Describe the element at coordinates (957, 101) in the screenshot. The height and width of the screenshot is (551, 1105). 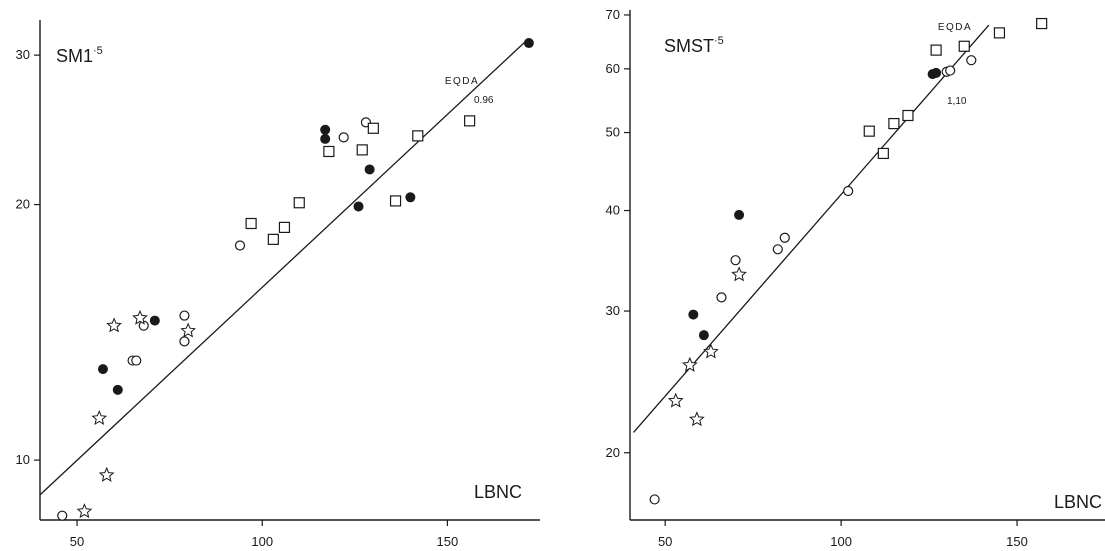
I see `regression-slope-label: 1,10` at that location.